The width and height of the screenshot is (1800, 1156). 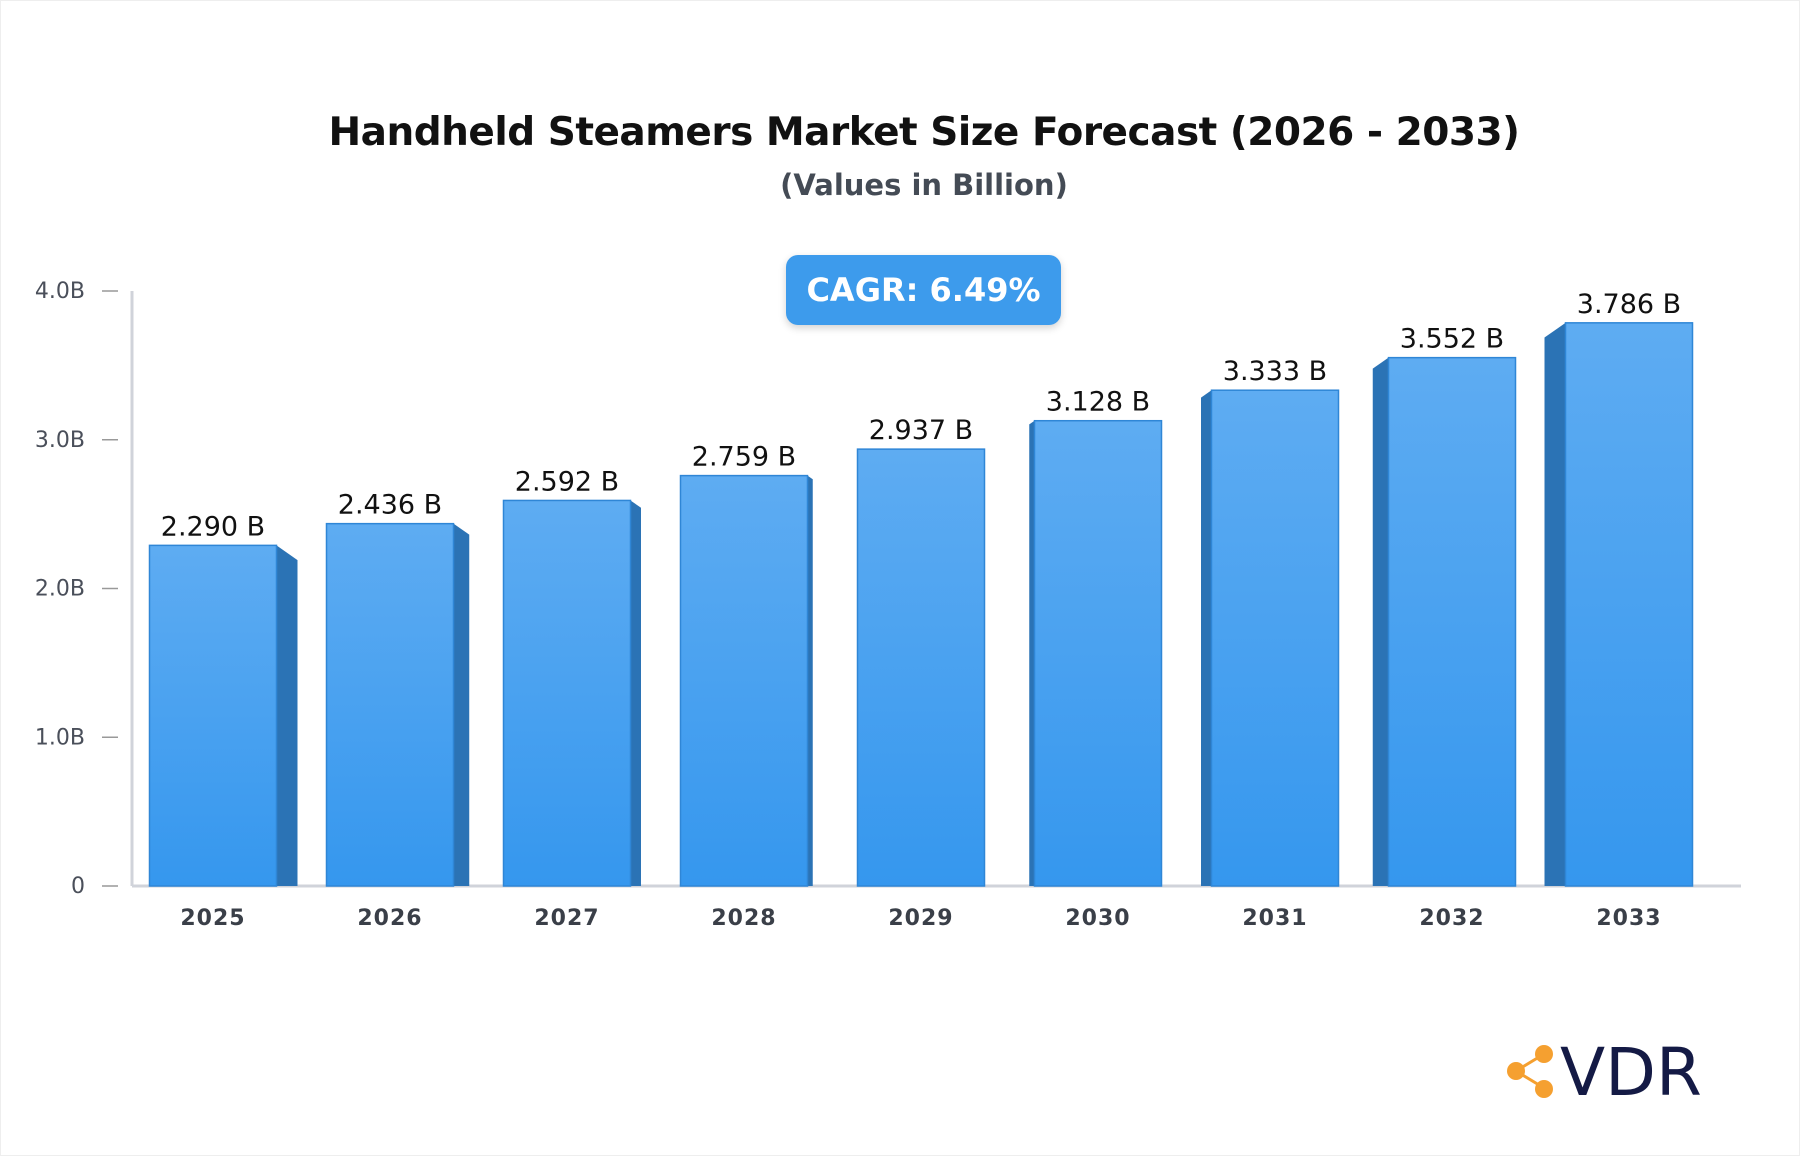 I want to click on x-tick-label: 2028, so click(x=743, y=918).